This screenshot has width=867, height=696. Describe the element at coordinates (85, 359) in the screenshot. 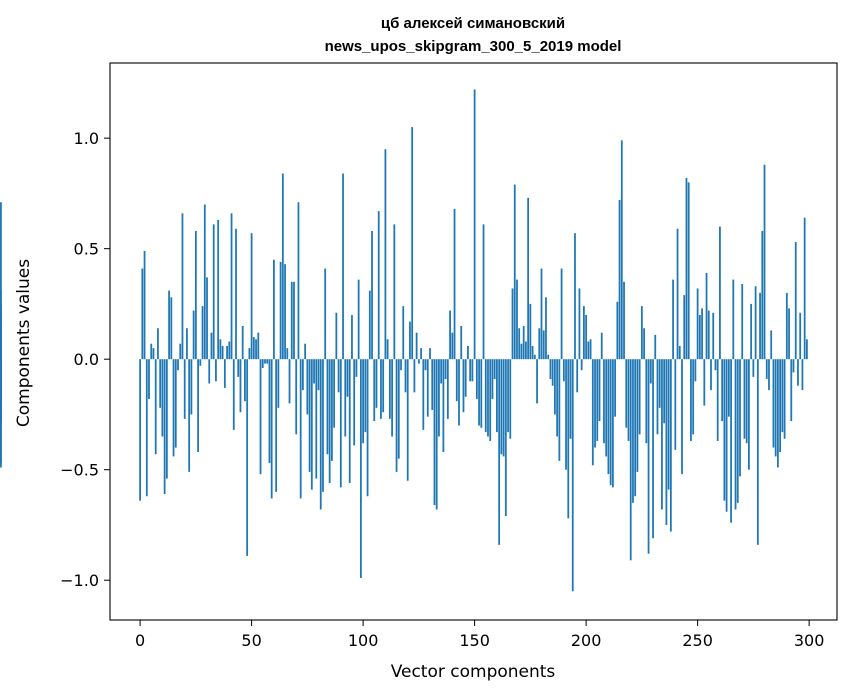

I see `y-axis-ticks: −1.0 −0.5 0.0 0.5 1.0` at that location.